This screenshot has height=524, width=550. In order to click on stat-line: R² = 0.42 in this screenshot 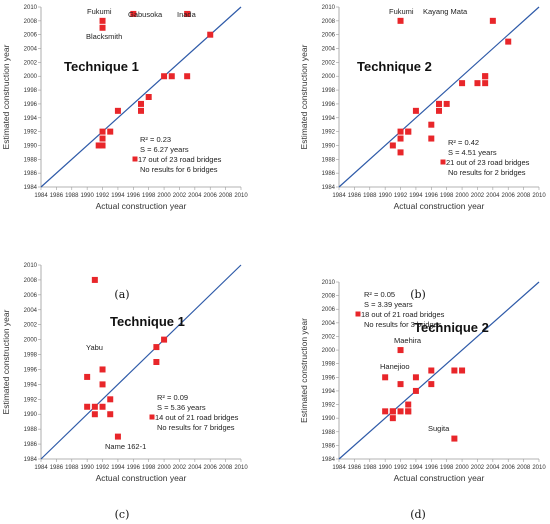, I will do `click(463, 142)`.